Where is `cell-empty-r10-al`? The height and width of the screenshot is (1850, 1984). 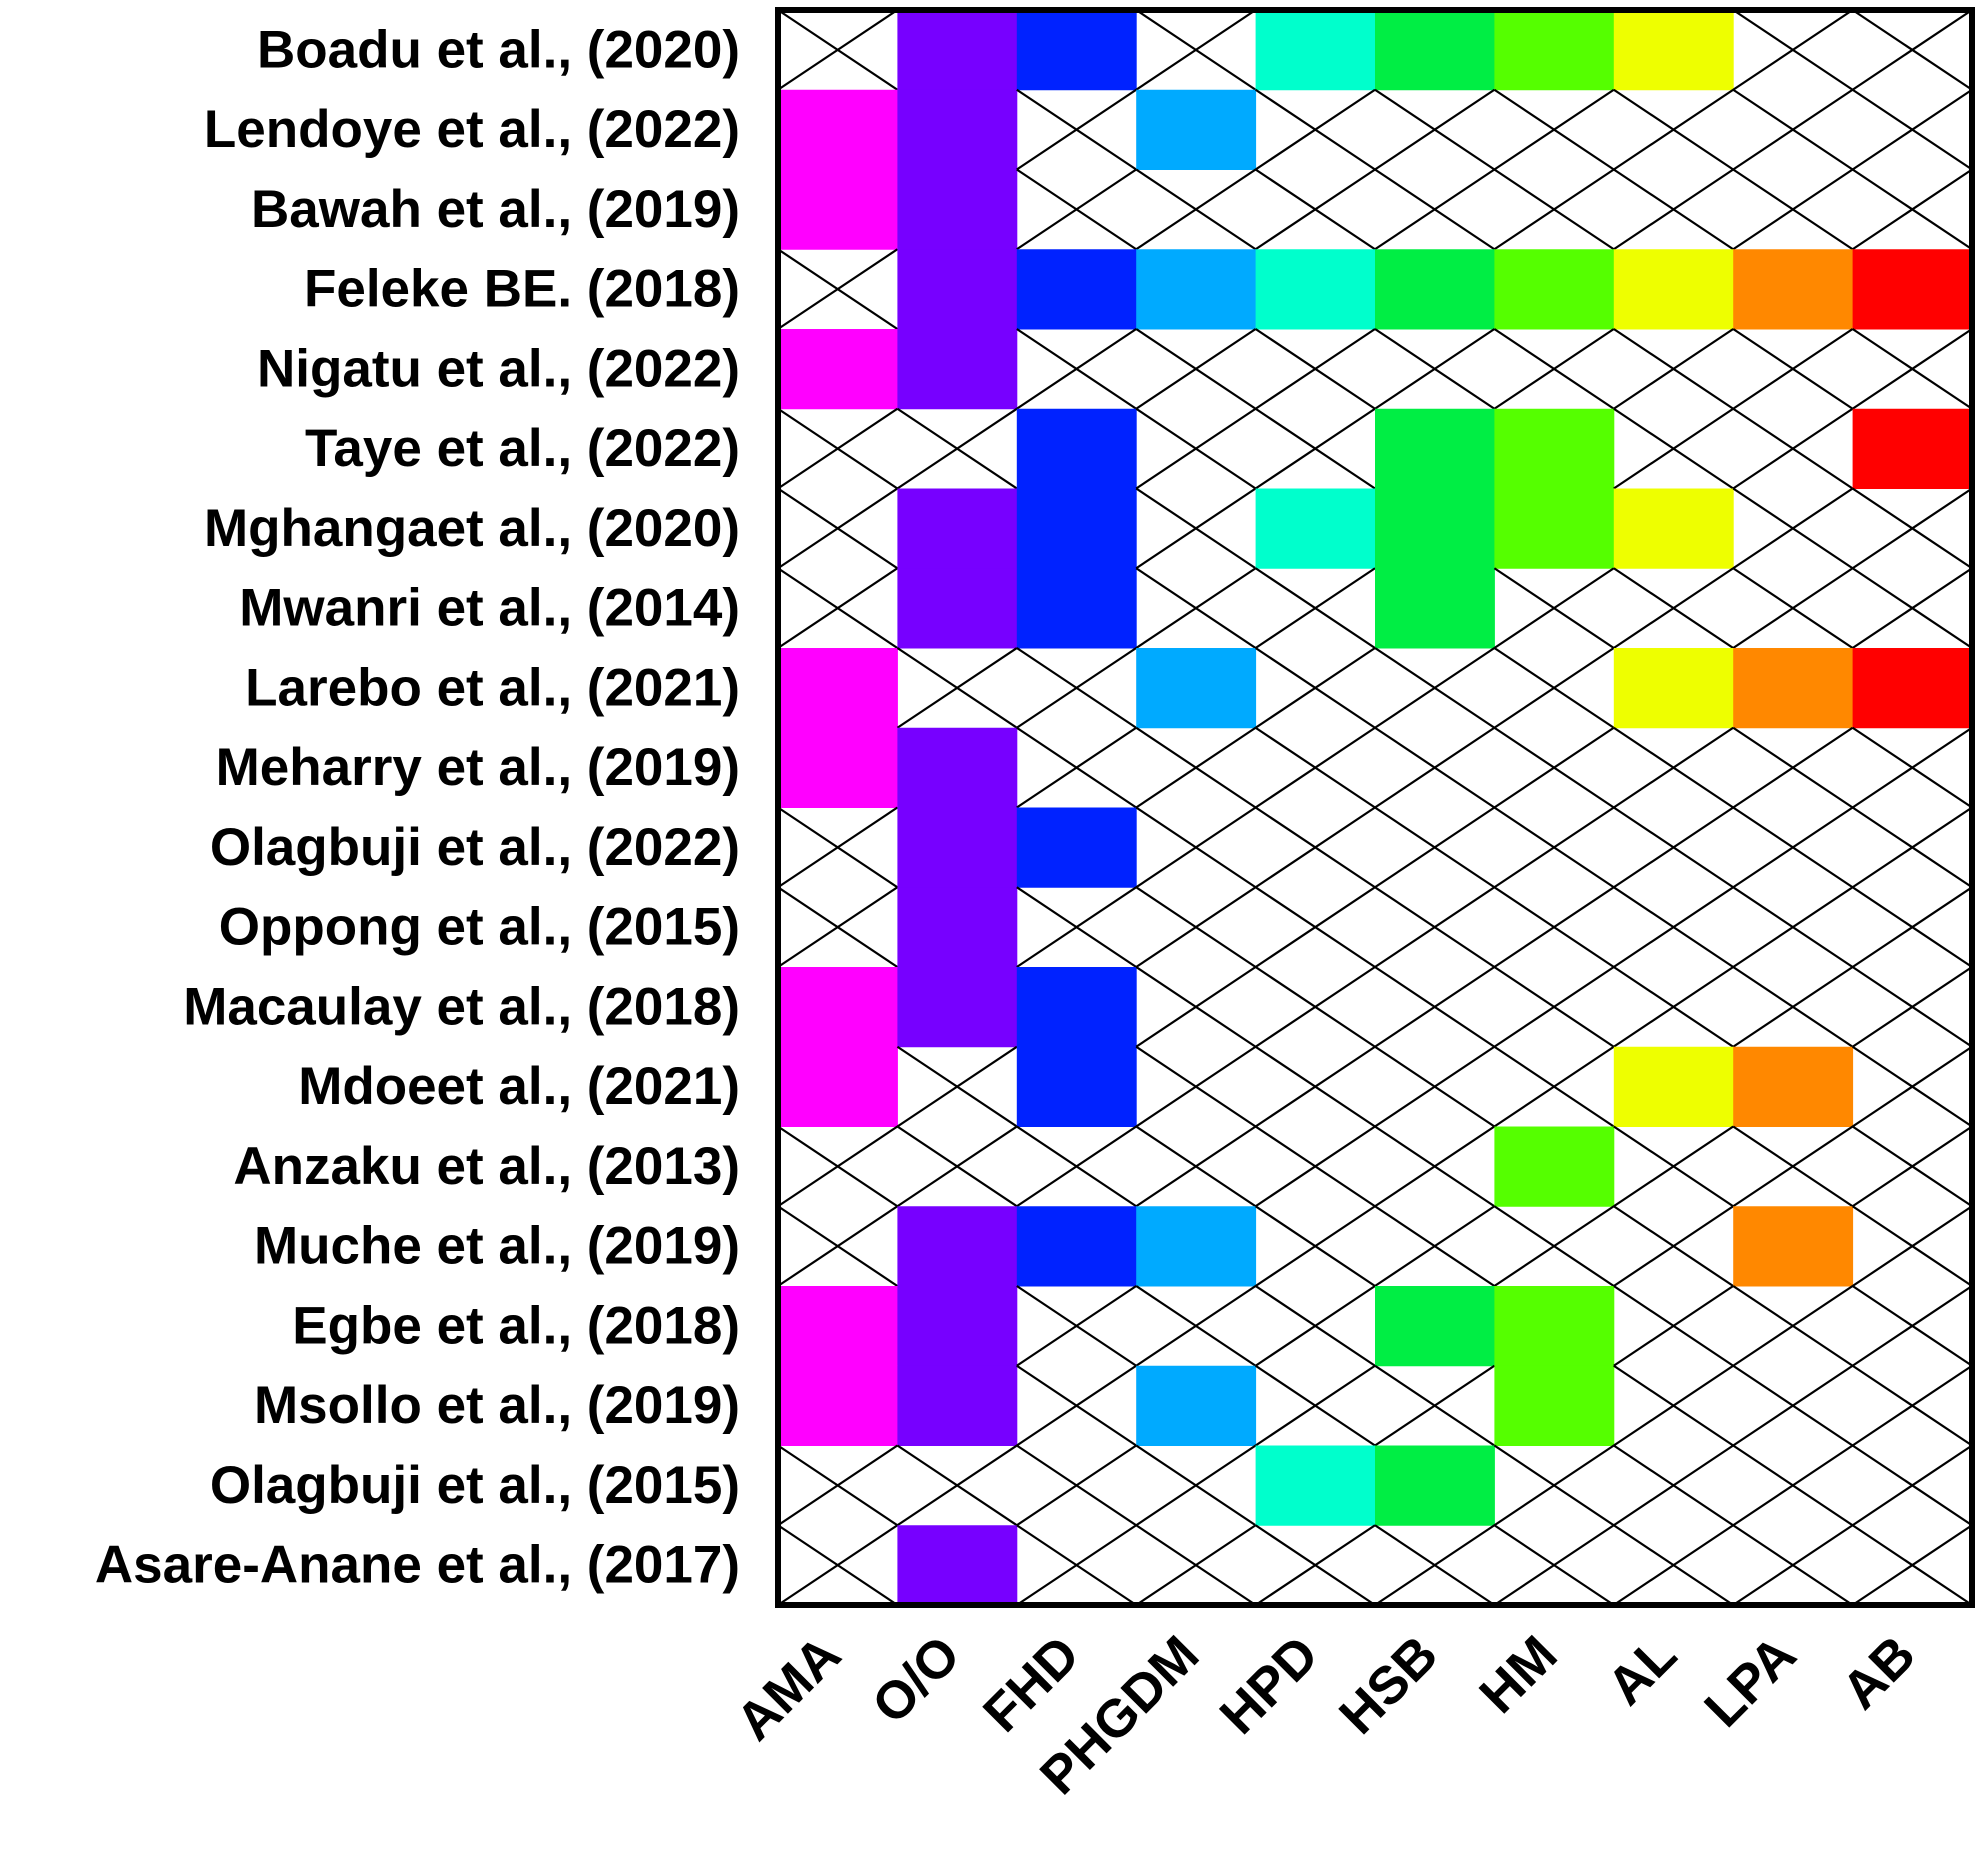 cell-empty-r10-al is located at coordinates (1673, 767).